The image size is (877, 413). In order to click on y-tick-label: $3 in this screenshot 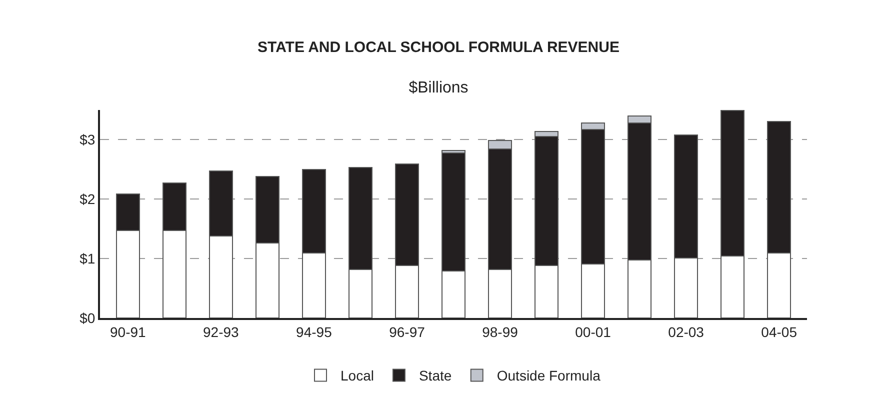, I will do `click(88, 140)`.